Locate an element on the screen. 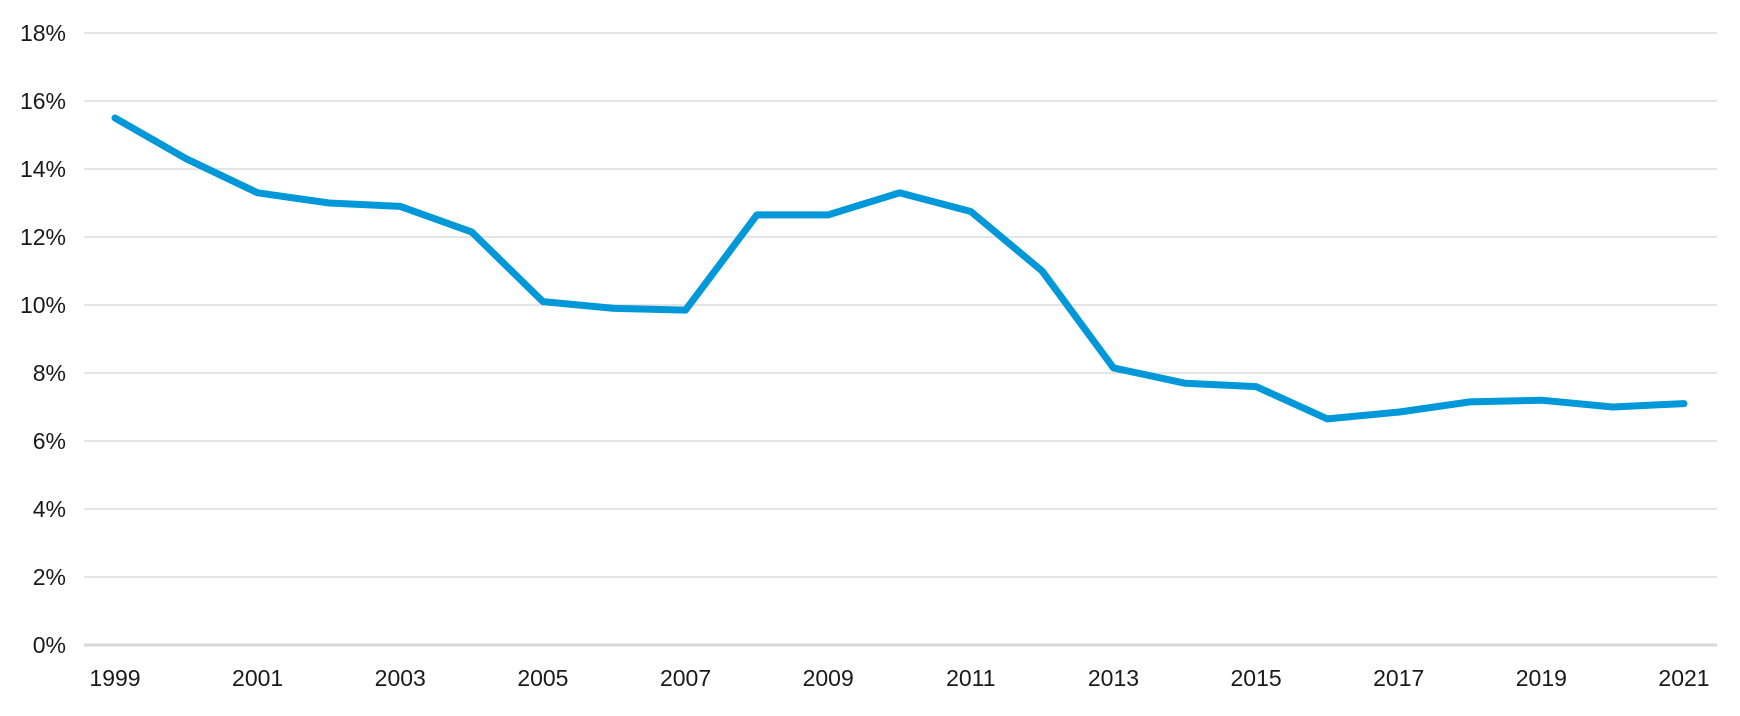  x-tick-label: 2013 is located at coordinates (1113, 678).